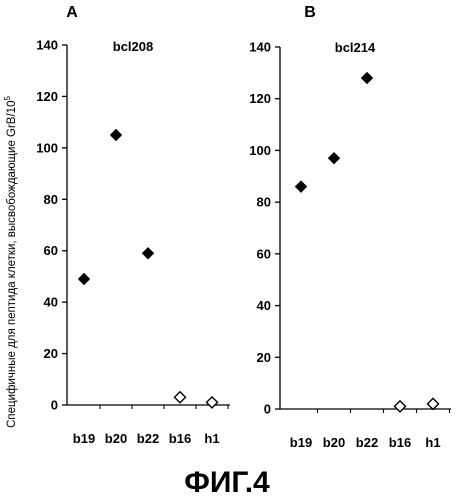 The width and height of the screenshot is (457, 500). What do you see at coordinates (310, 12) in the screenshot?
I see `panel-letter: B` at bounding box center [310, 12].